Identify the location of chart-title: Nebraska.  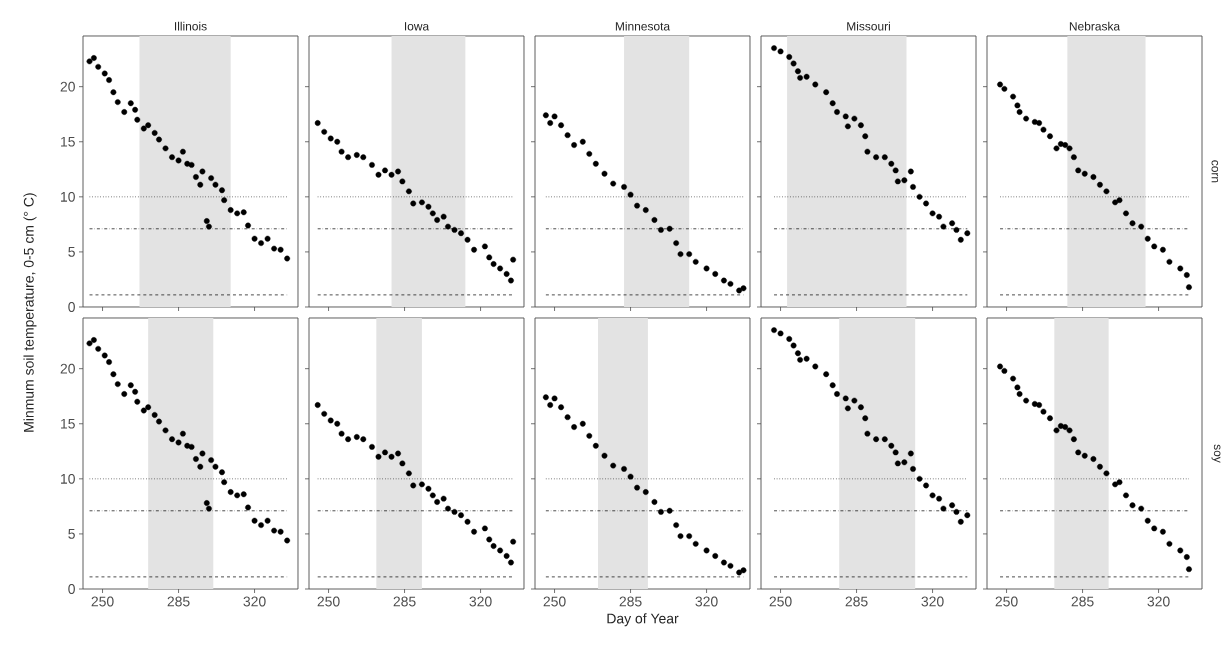
(1095, 26).